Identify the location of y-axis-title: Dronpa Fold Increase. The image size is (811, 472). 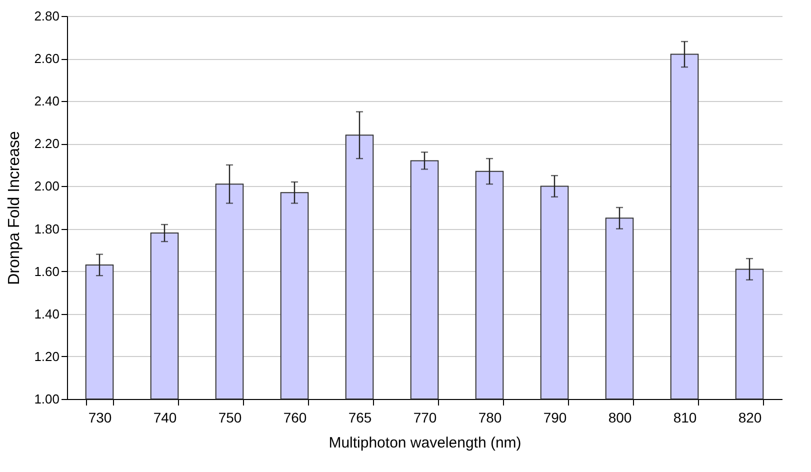
(15, 207).